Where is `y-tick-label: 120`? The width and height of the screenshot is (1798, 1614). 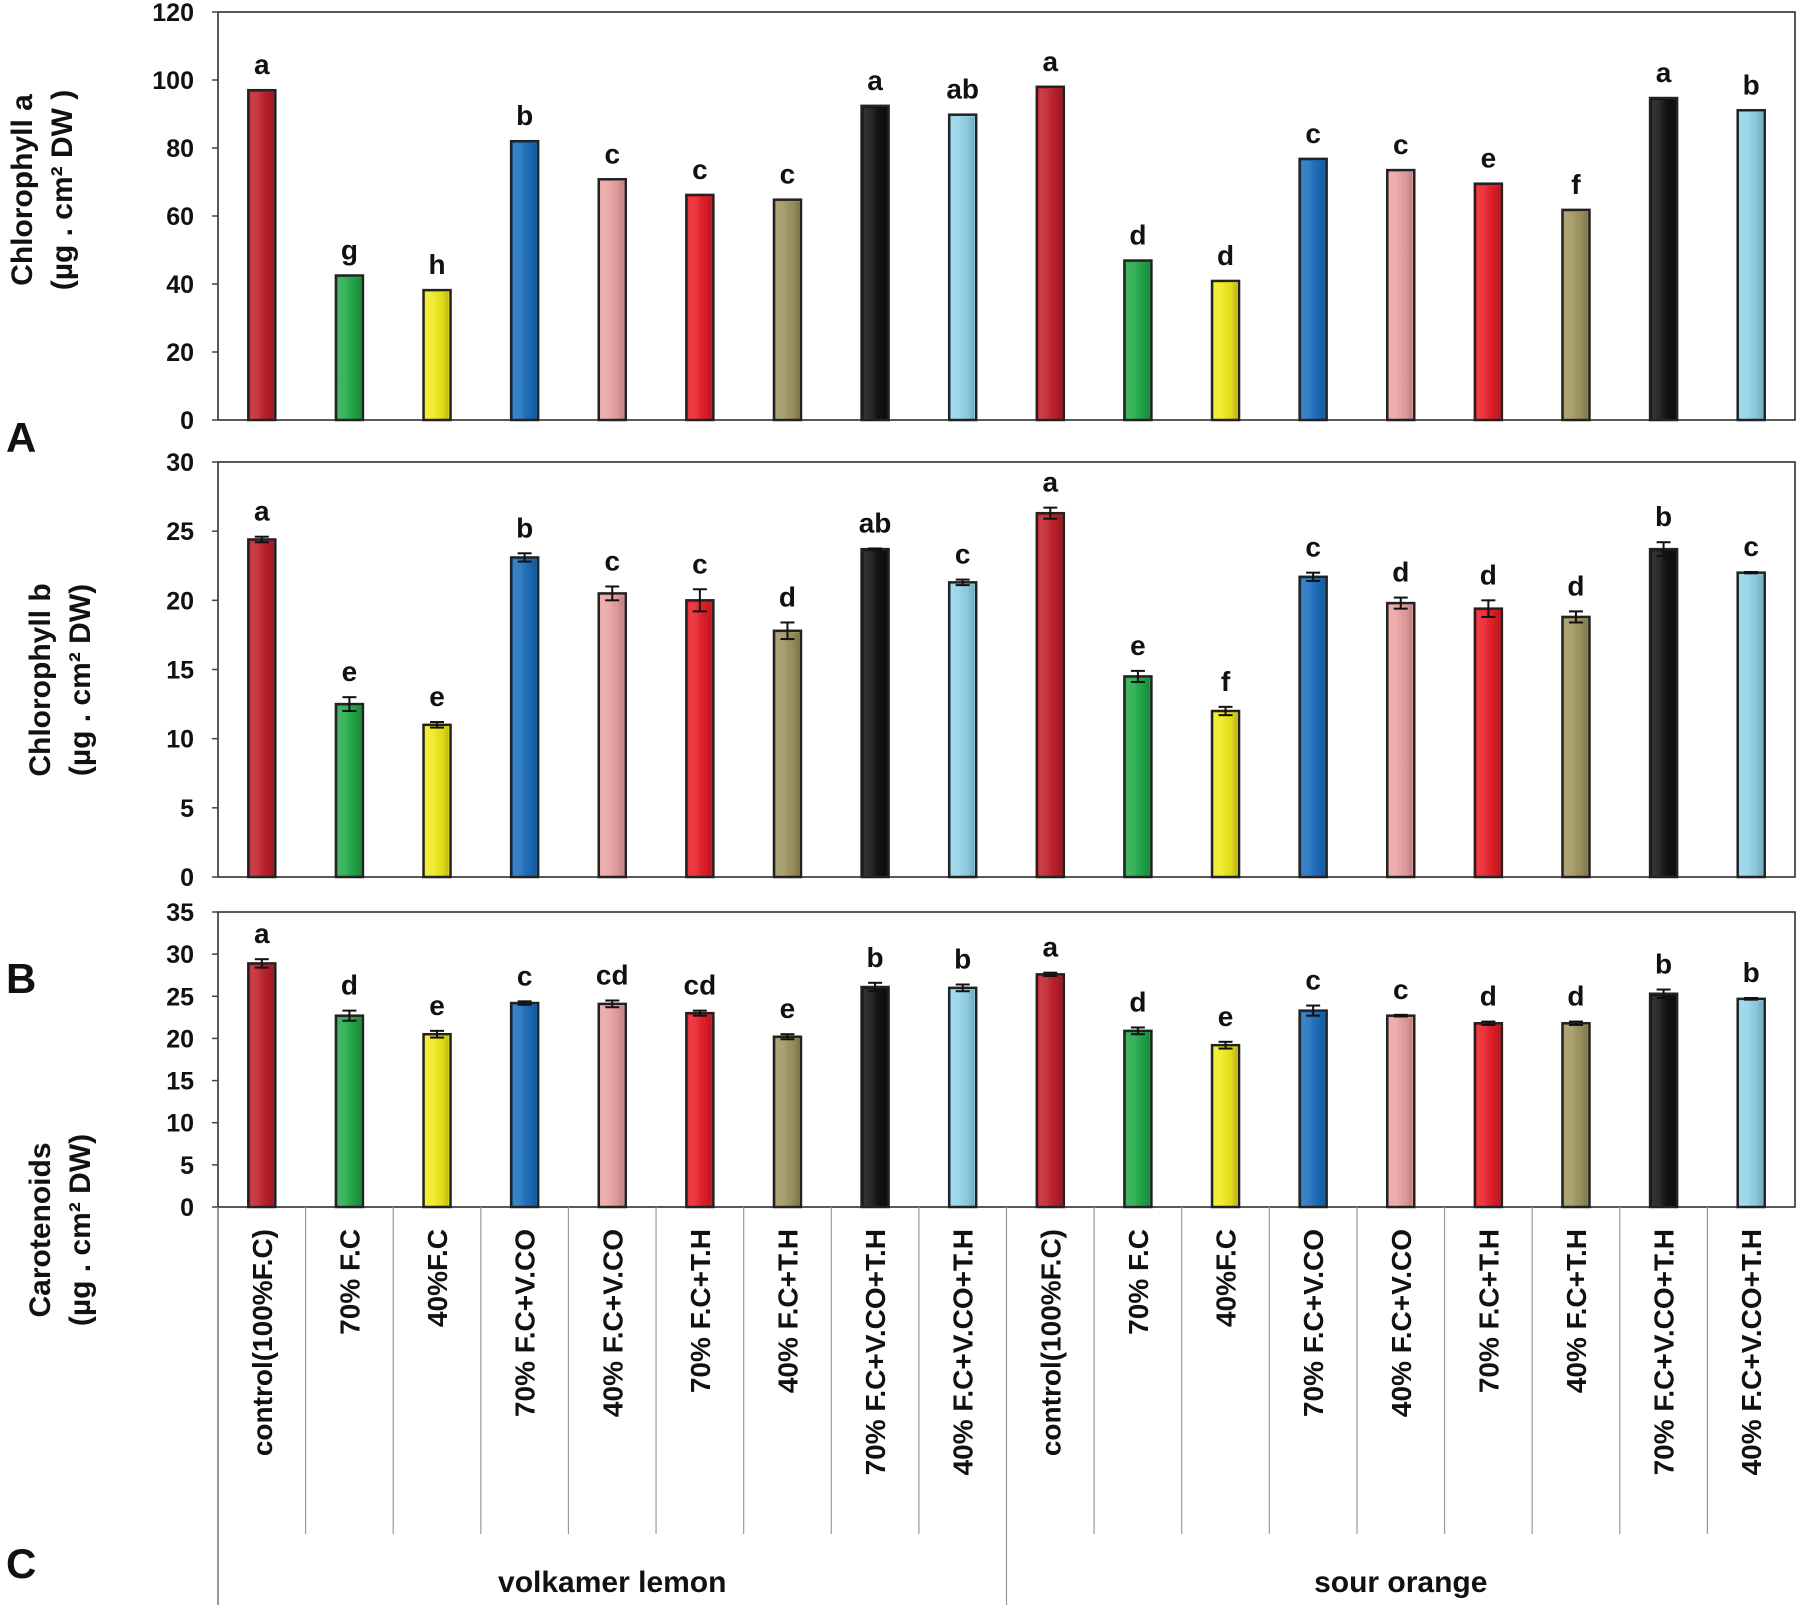
y-tick-label: 120 is located at coordinates (173, 13).